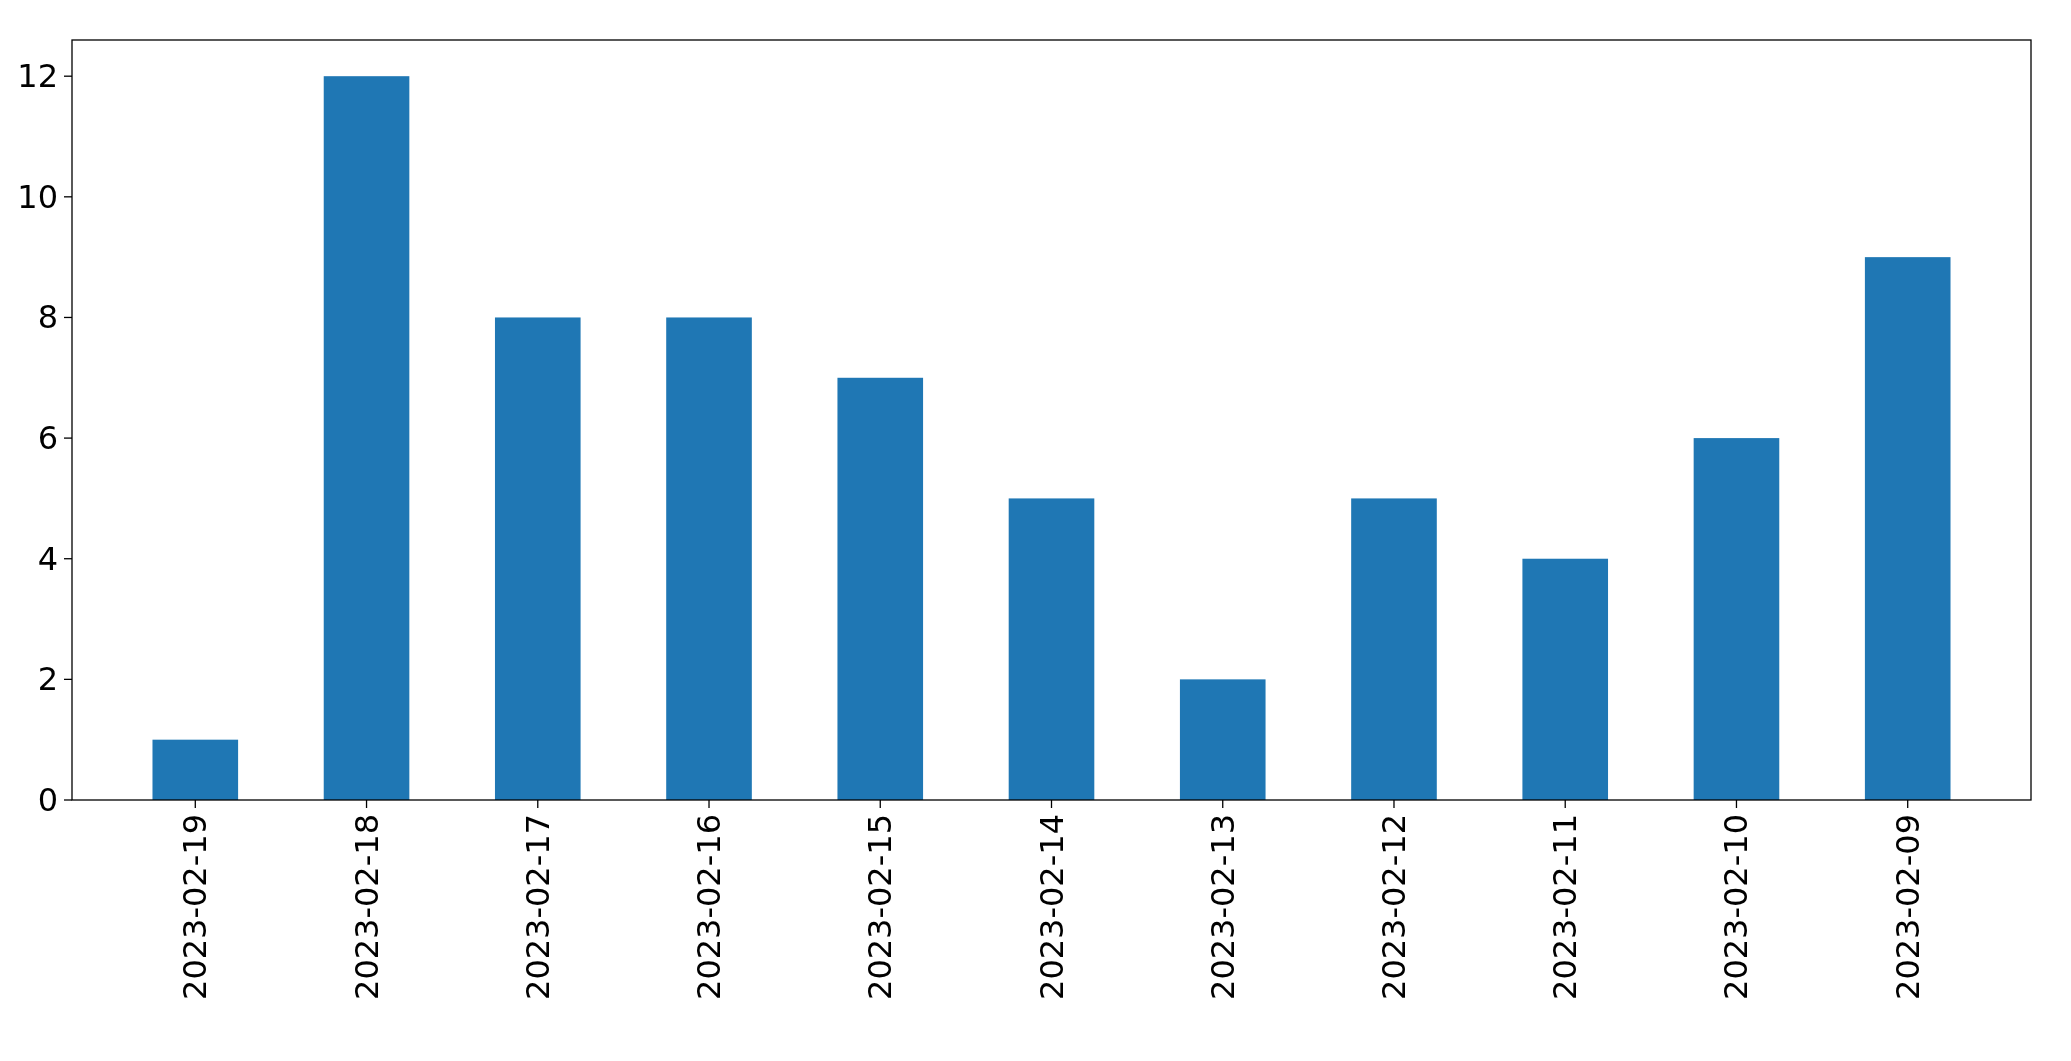  What do you see at coordinates (37, 76) in the screenshot?
I see `y-tick-label: 12` at bounding box center [37, 76].